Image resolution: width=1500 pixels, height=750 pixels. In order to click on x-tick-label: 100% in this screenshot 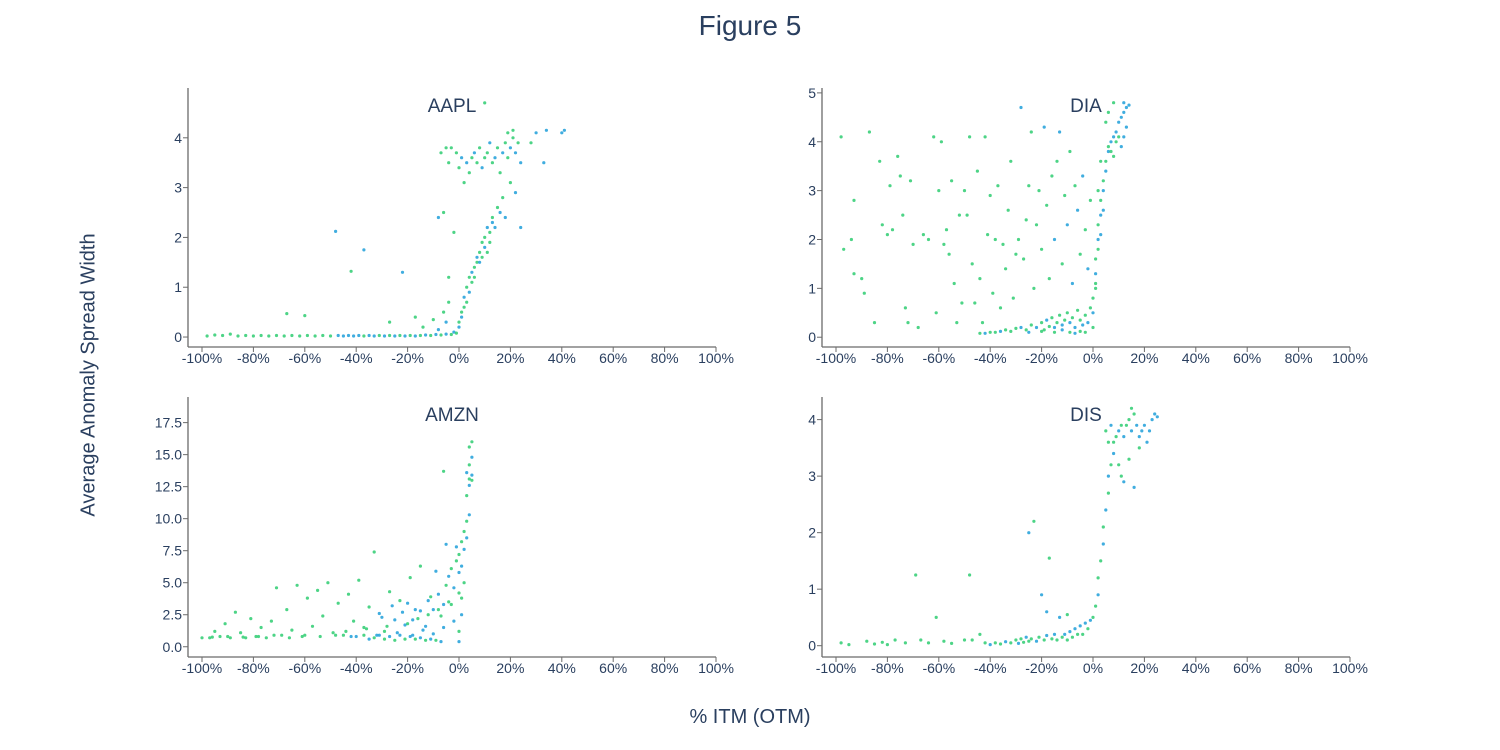, I will do `click(716, 668)`.